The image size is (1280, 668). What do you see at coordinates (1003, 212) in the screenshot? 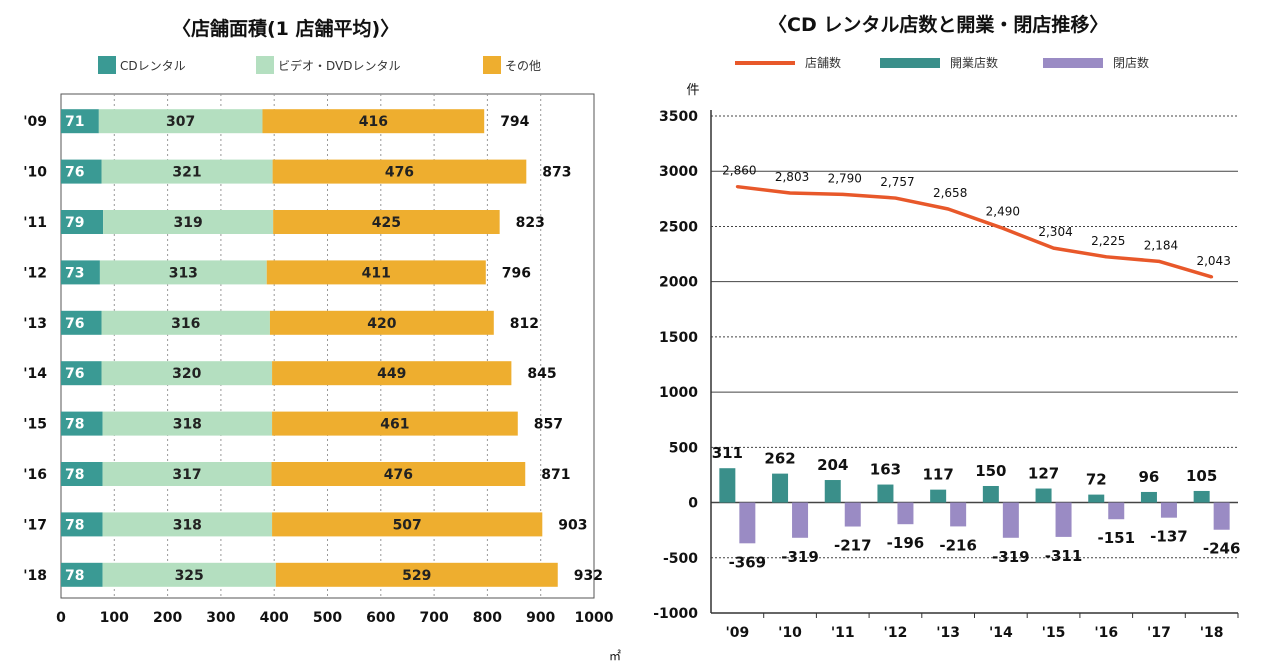
I see `store-count-label: 2,490` at bounding box center [1003, 212].